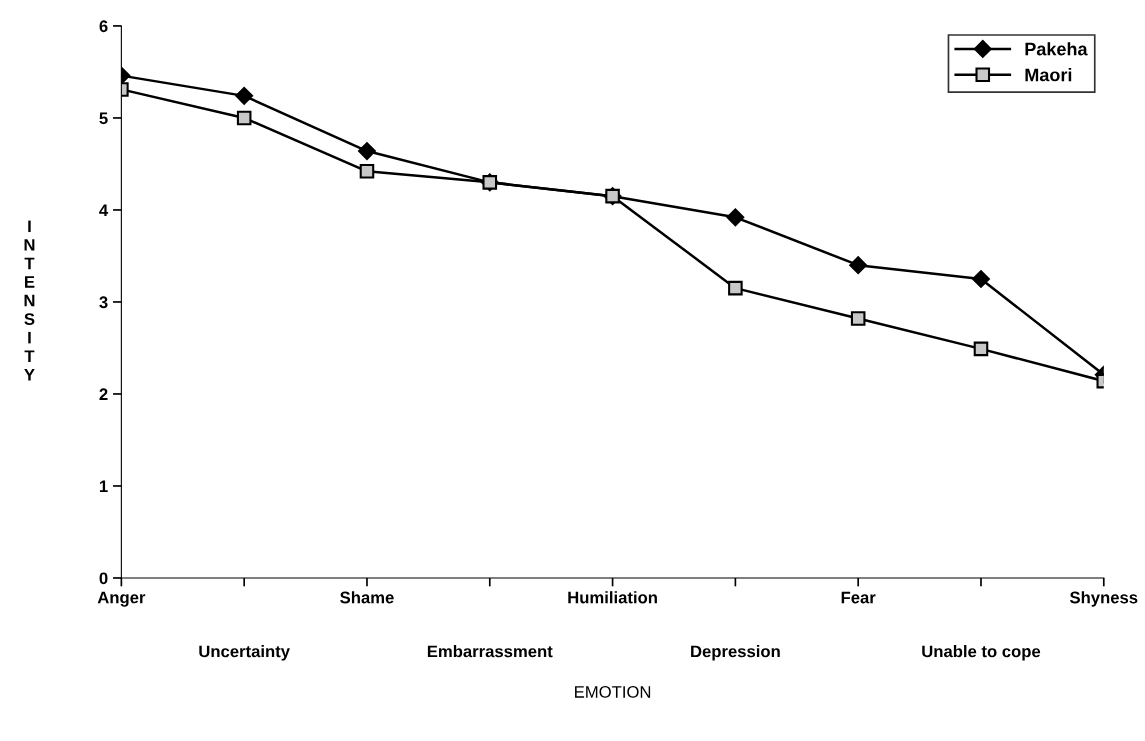 The height and width of the screenshot is (741, 1145). What do you see at coordinates (103, 302) in the screenshot?
I see `y-tick-label: 3` at bounding box center [103, 302].